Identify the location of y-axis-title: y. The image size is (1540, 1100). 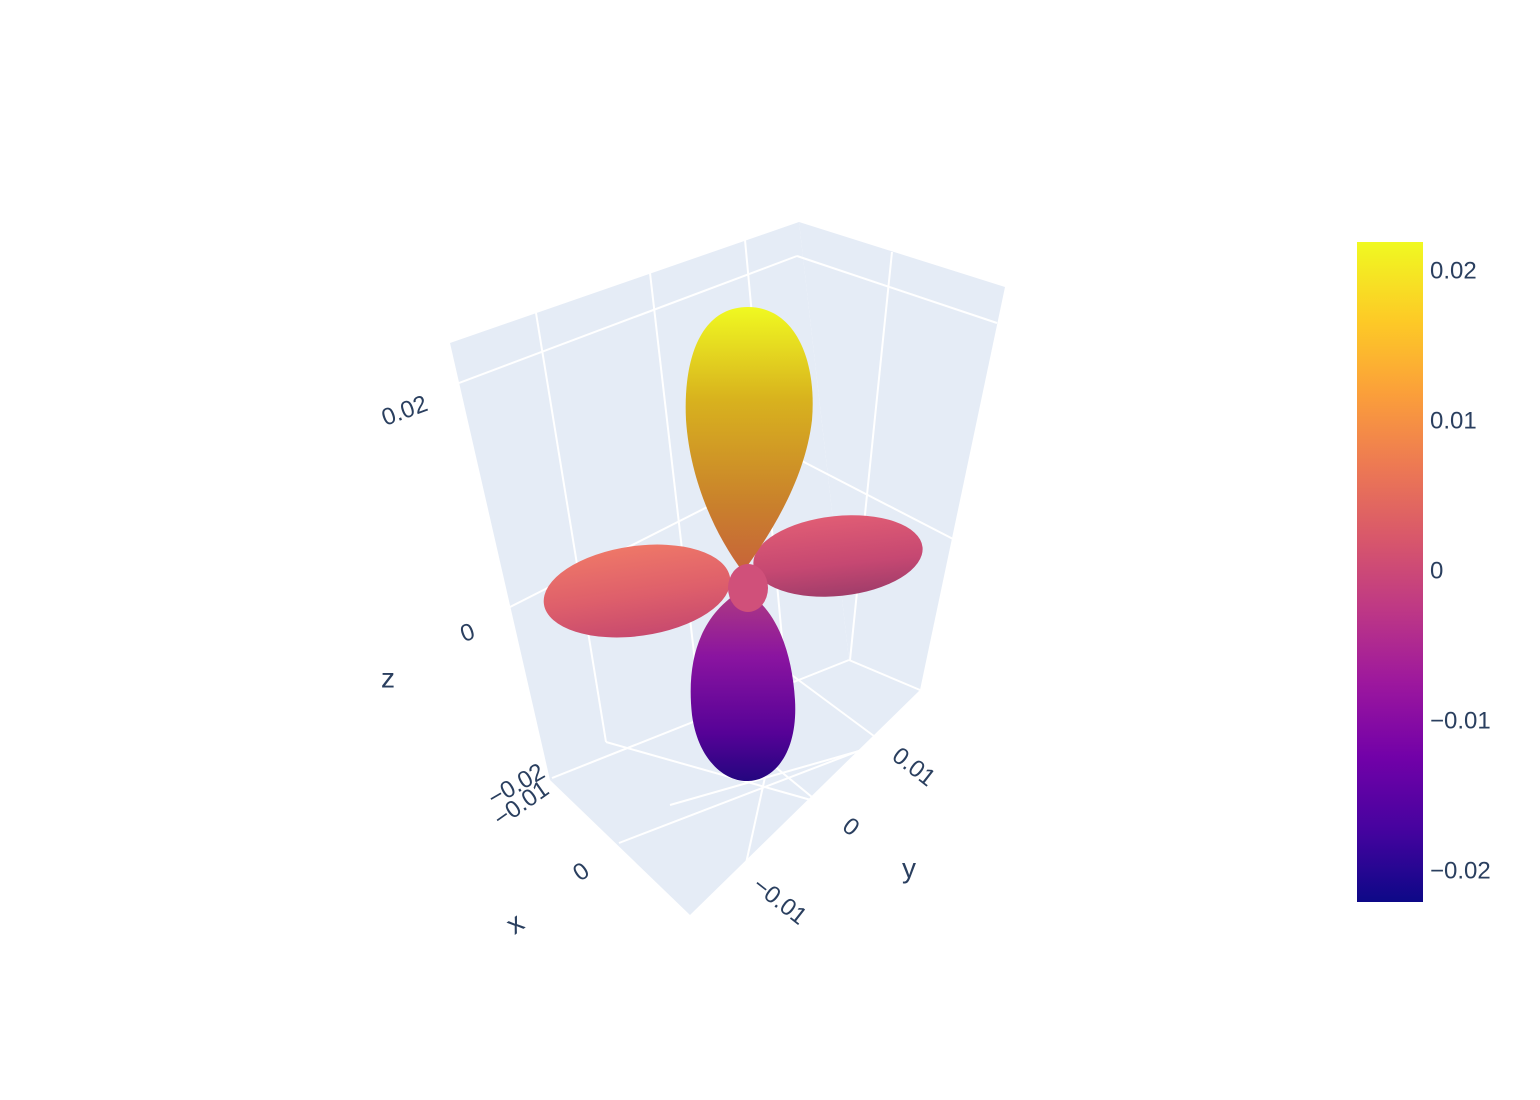
(909, 867).